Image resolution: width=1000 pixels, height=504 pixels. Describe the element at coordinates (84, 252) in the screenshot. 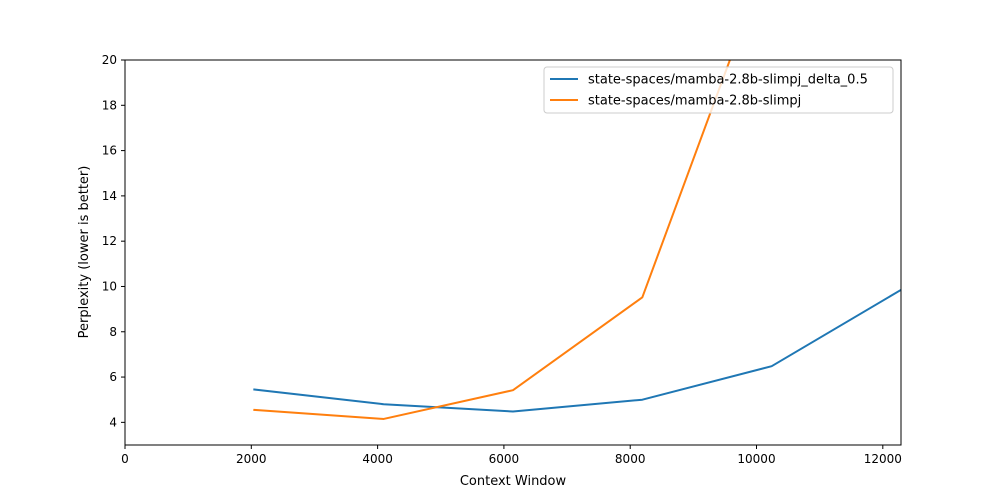

I see `y-axis-label: Perplexity (lower is better)` at that location.